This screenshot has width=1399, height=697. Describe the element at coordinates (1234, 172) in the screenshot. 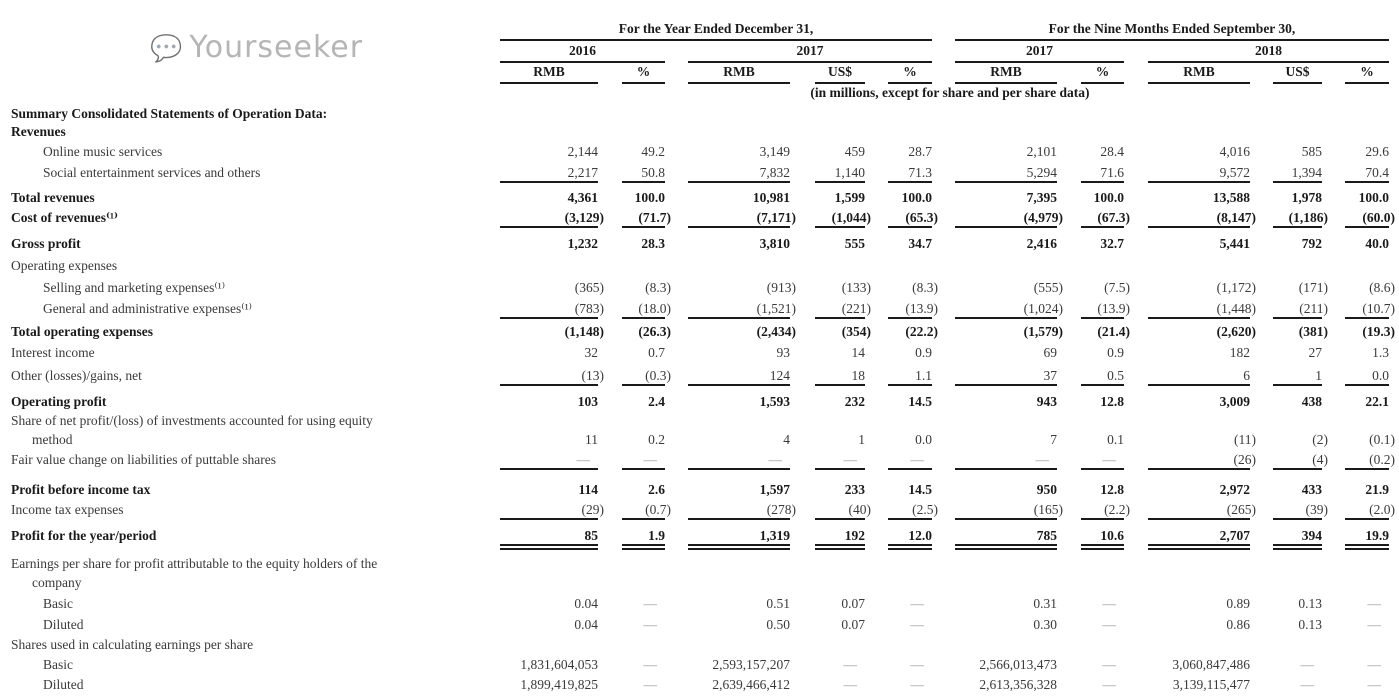

I see `table-cell: 9,572` at that location.